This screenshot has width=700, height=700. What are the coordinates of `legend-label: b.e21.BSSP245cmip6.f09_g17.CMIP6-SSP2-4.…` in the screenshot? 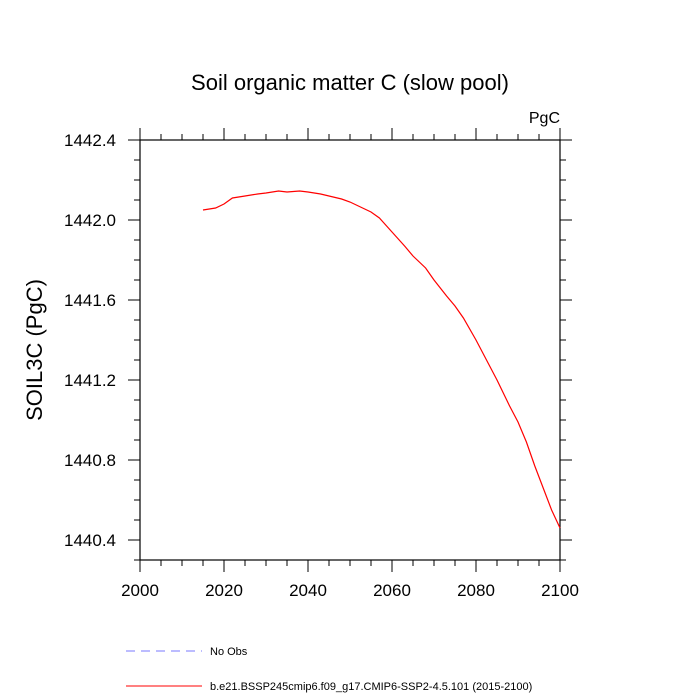 It's located at (371, 687).